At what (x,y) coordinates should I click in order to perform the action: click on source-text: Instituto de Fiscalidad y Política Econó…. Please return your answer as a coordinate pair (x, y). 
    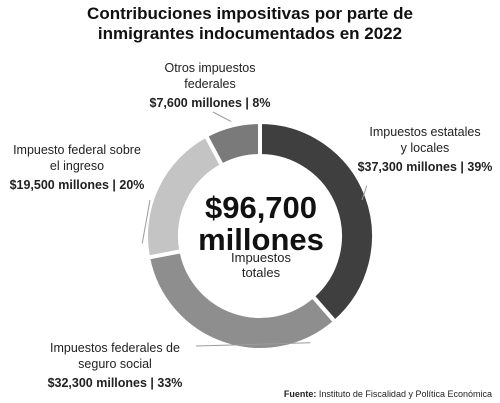
    Looking at the image, I should click on (405, 394).